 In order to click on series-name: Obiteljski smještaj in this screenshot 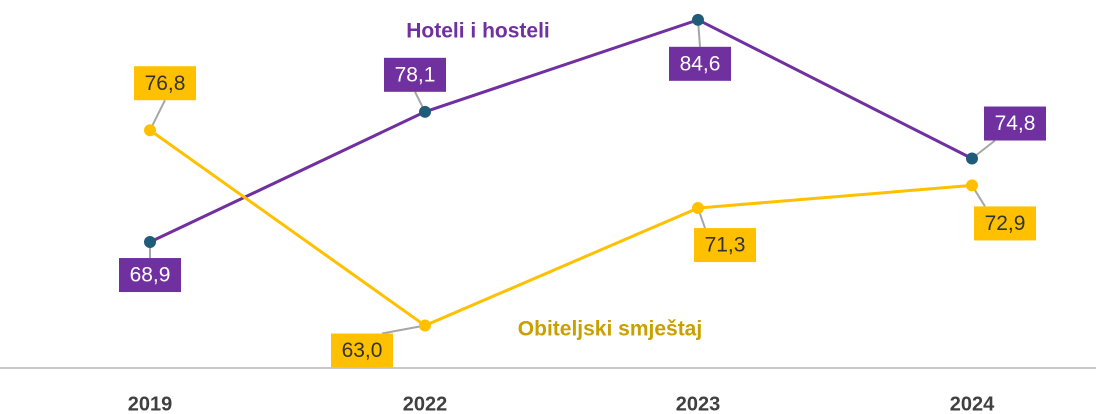, I will do `click(610, 329)`.